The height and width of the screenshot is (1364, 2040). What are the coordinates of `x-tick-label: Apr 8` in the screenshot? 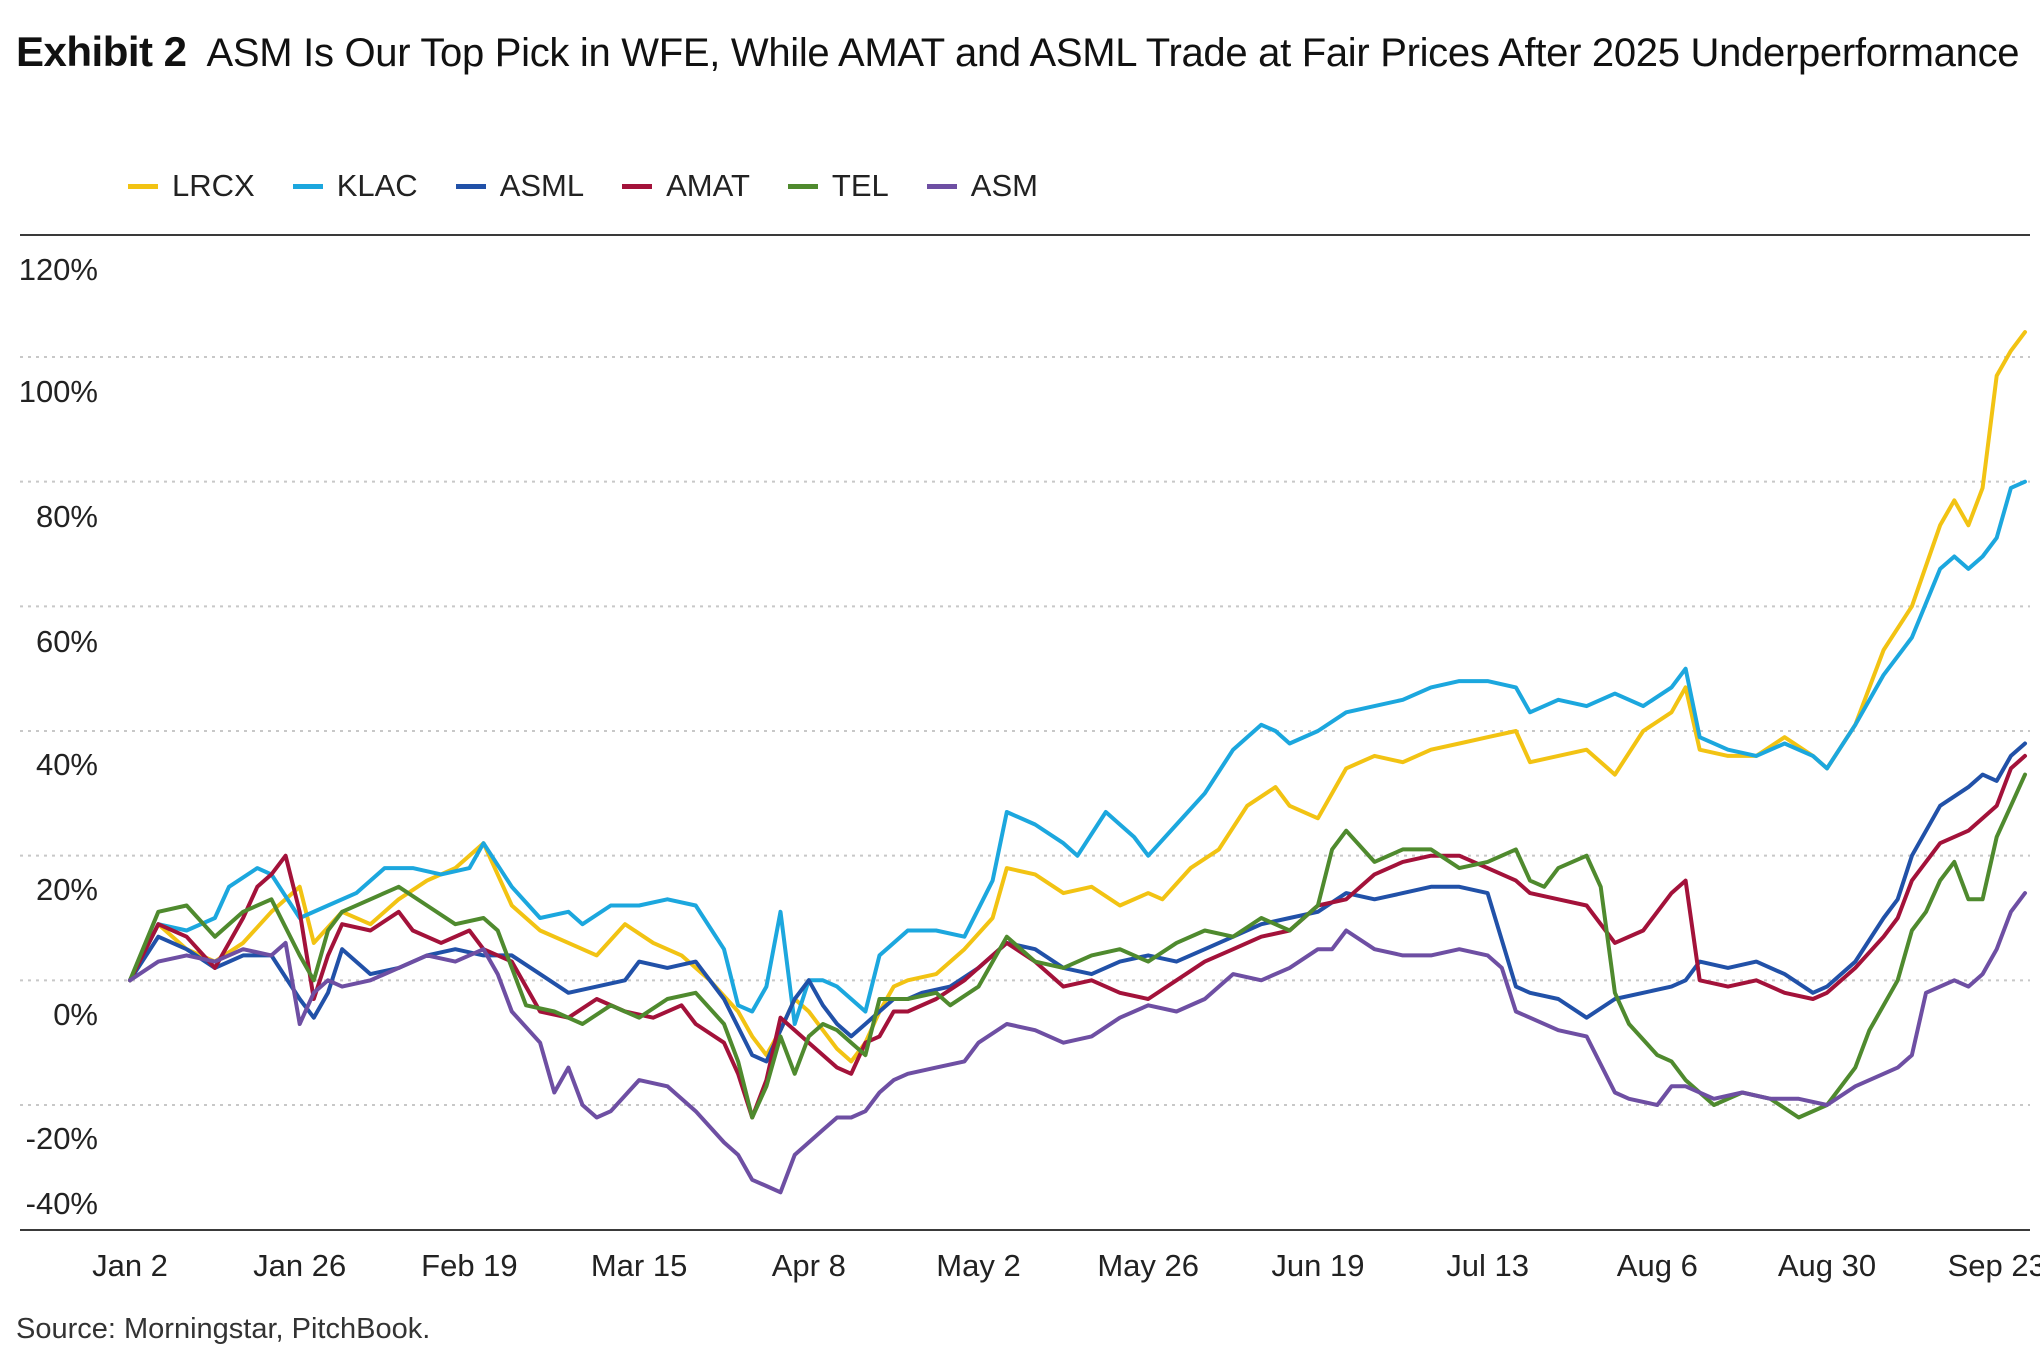 It's located at (809, 1265).